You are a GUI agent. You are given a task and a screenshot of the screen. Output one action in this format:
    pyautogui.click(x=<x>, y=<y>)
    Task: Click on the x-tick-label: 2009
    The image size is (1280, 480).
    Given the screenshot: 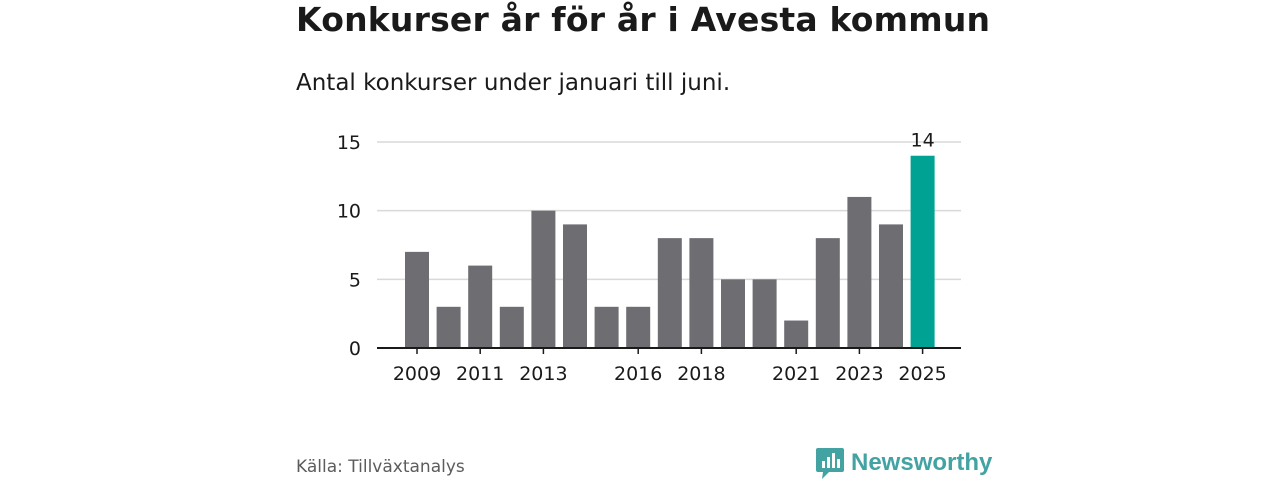 What is the action you would take?
    pyautogui.click(x=417, y=374)
    